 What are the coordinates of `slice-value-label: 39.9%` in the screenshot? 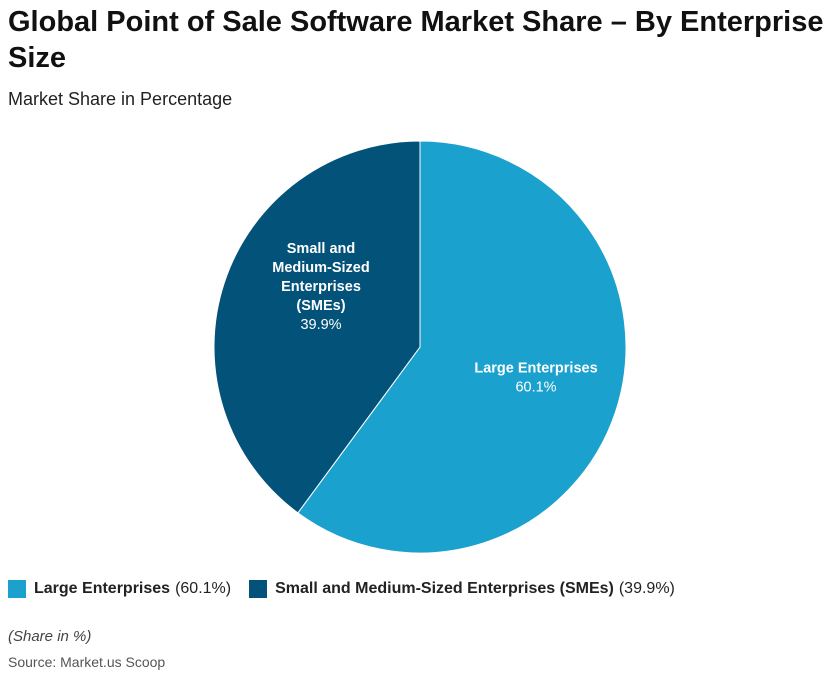 It's located at (320, 325).